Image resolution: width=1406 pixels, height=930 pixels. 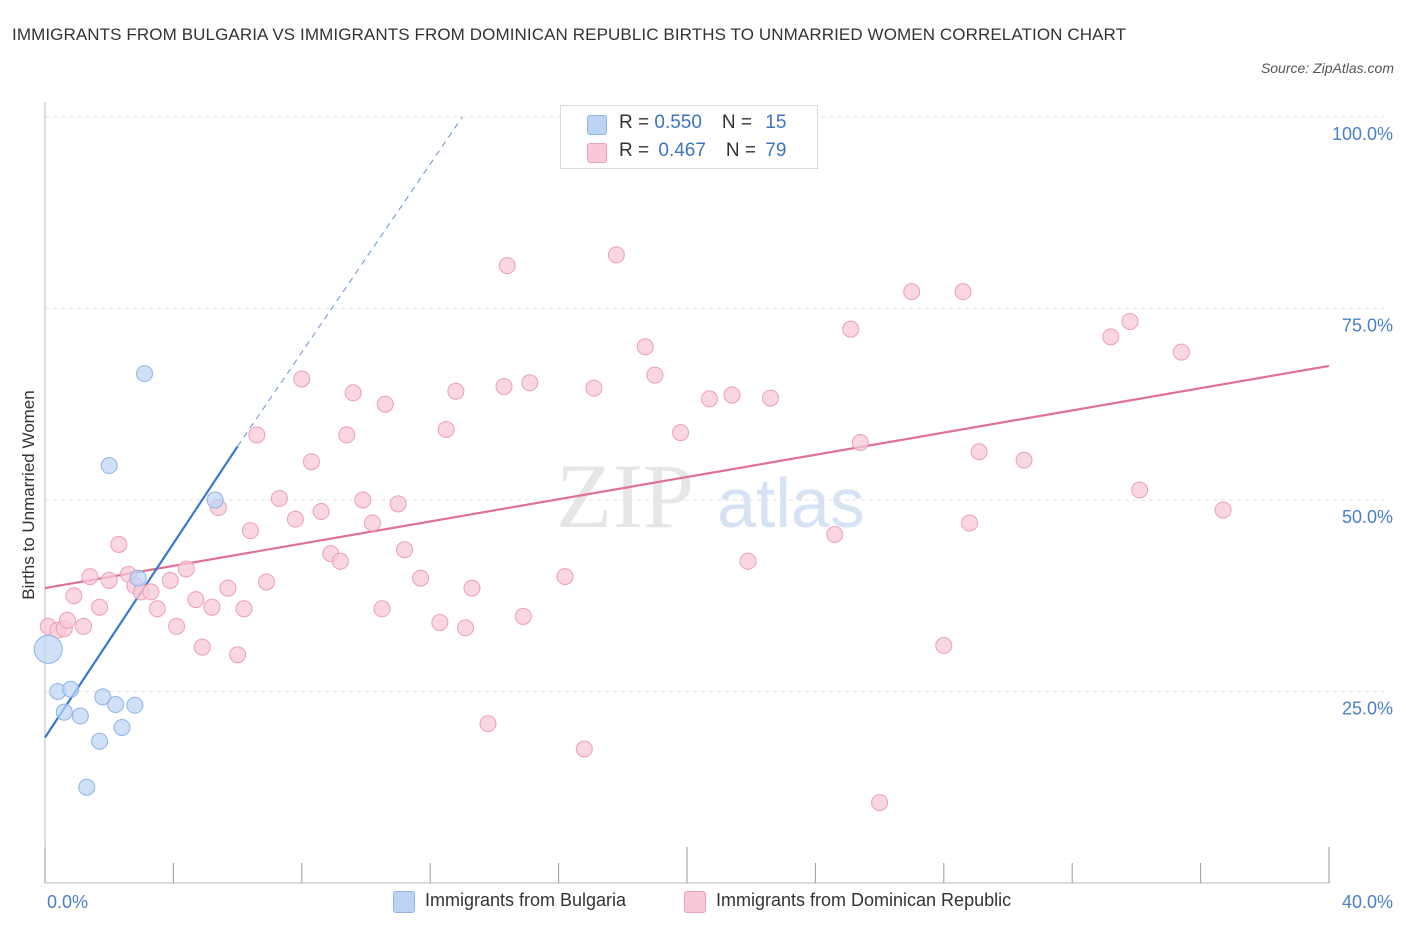 I want to click on x-tick-label: 40.0%, so click(x=1367, y=902).